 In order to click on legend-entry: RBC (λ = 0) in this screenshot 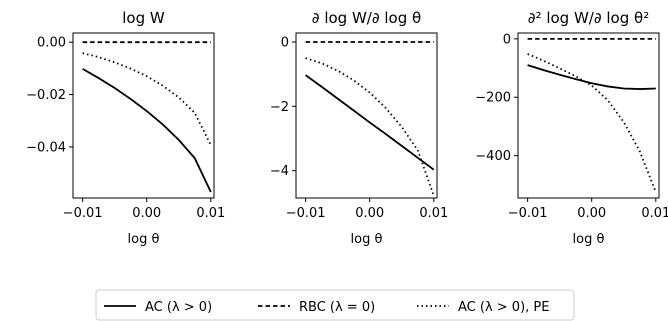, I will do `click(316, 307)`.